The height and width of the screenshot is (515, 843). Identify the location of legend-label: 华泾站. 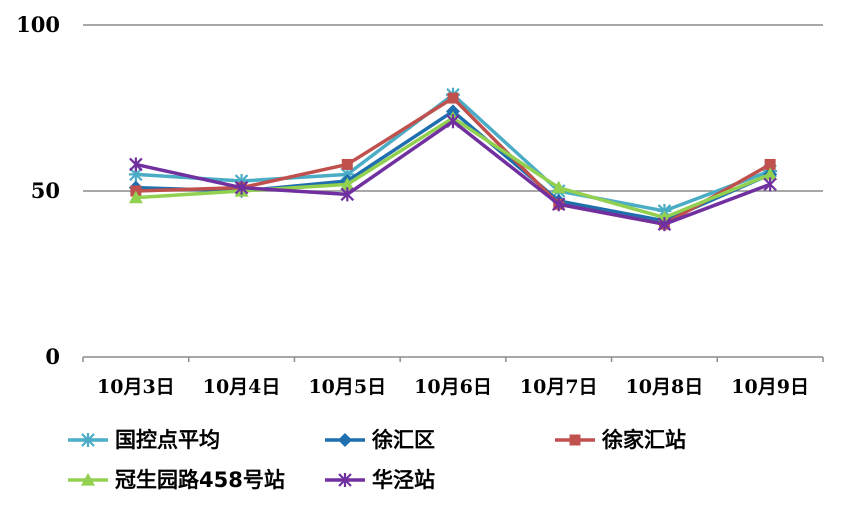
(403, 480).